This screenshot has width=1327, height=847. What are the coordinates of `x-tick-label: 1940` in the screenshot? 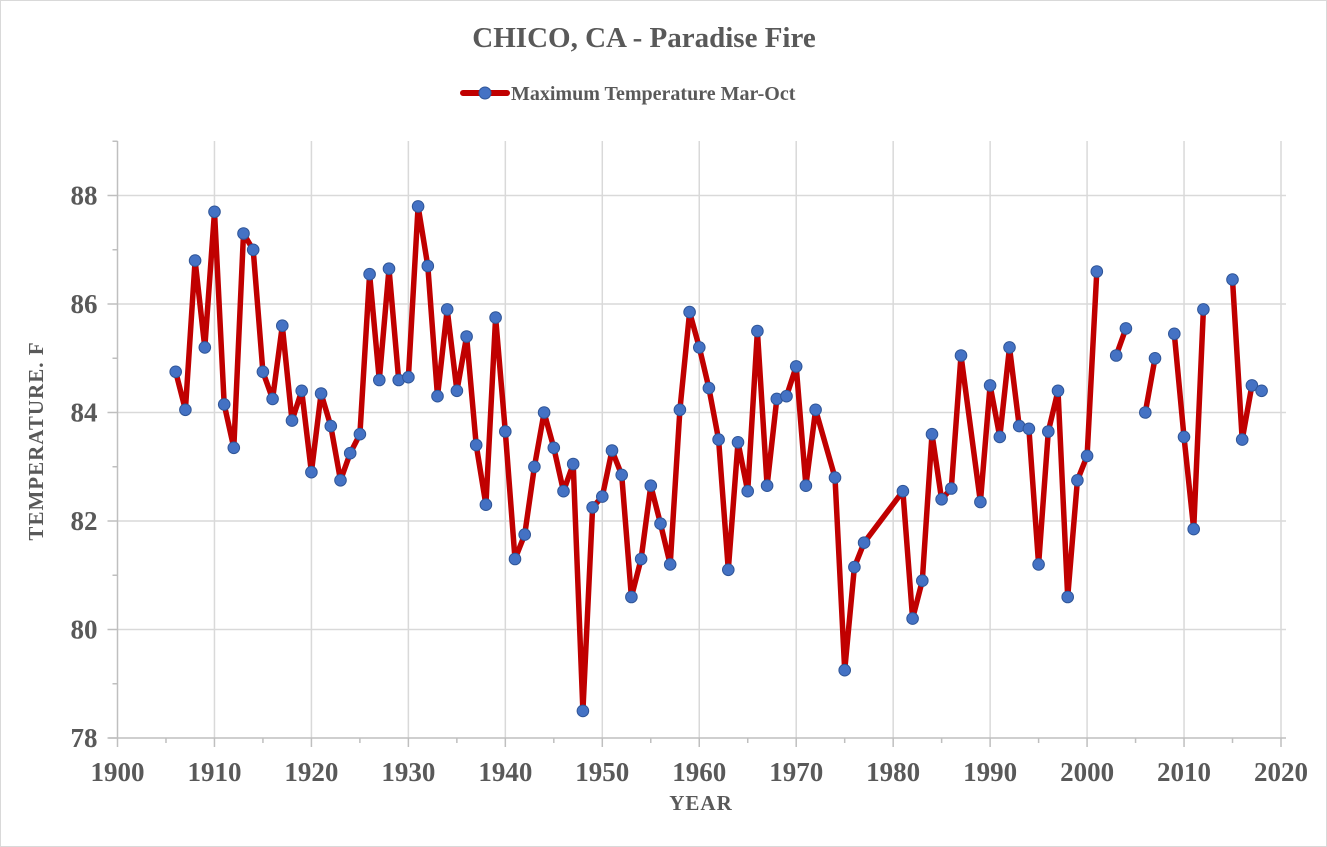 It's located at (505, 772).